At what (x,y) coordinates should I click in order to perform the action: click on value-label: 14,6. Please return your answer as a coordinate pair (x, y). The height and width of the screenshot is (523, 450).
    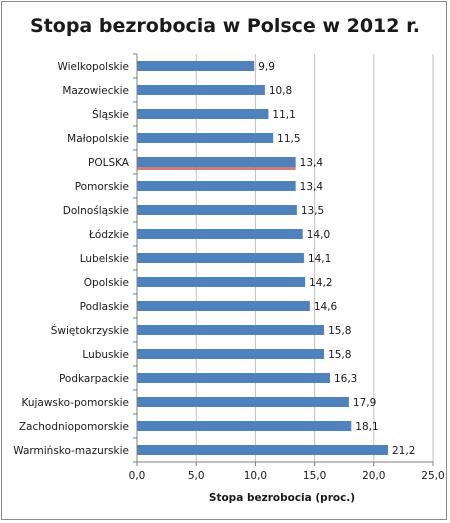
    Looking at the image, I should click on (326, 307).